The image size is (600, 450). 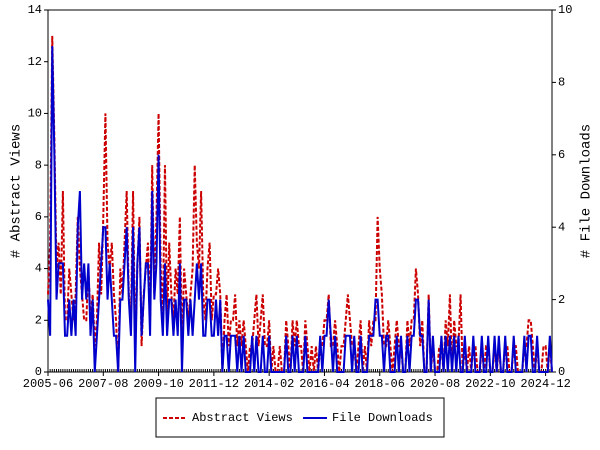 What do you see at coordinates (38, 320) in the screenshot?
I see `y-tick-label: 2` at bounding box center [38, 320].